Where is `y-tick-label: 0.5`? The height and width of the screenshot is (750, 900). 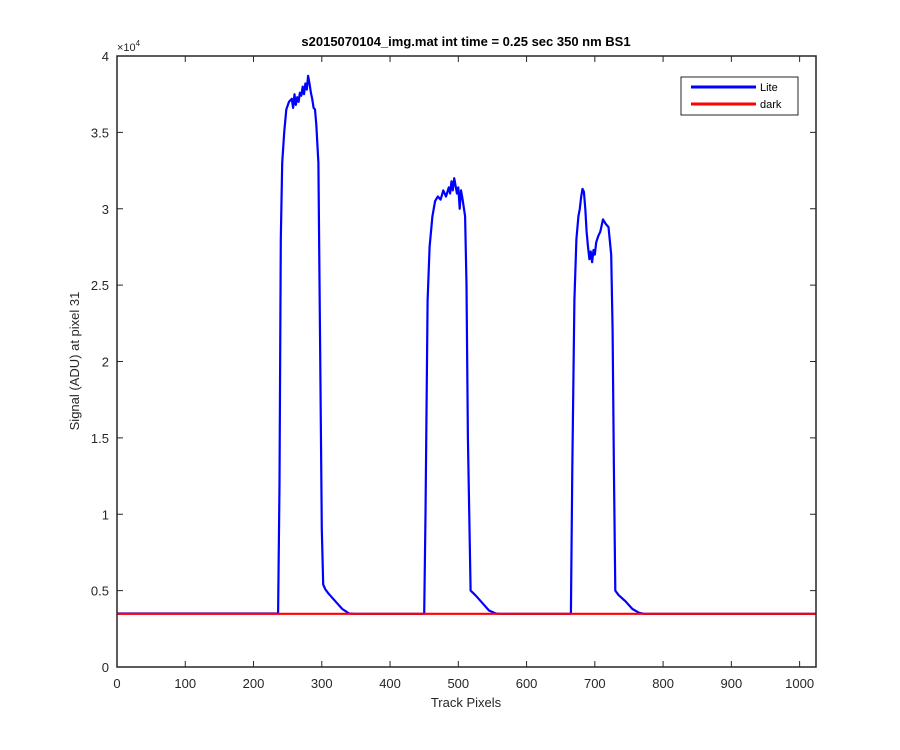 y-tick-label: 0.5 is located at coordinates (100, 591).